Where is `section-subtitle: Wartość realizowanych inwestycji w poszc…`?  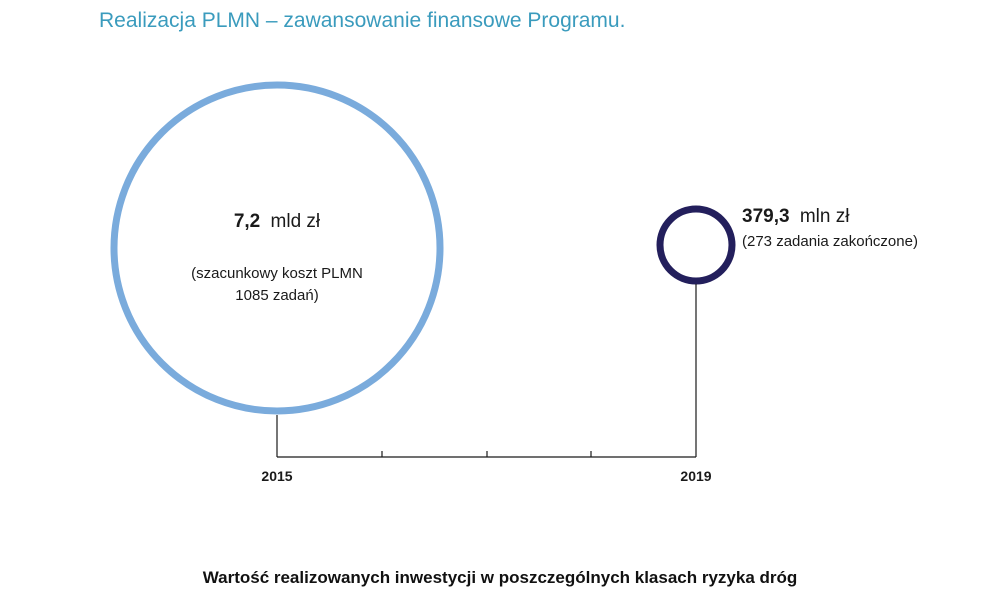
section-subtitle: Wartość realizowanych inwestycji w poszc… is located at coordinates (500, 577).